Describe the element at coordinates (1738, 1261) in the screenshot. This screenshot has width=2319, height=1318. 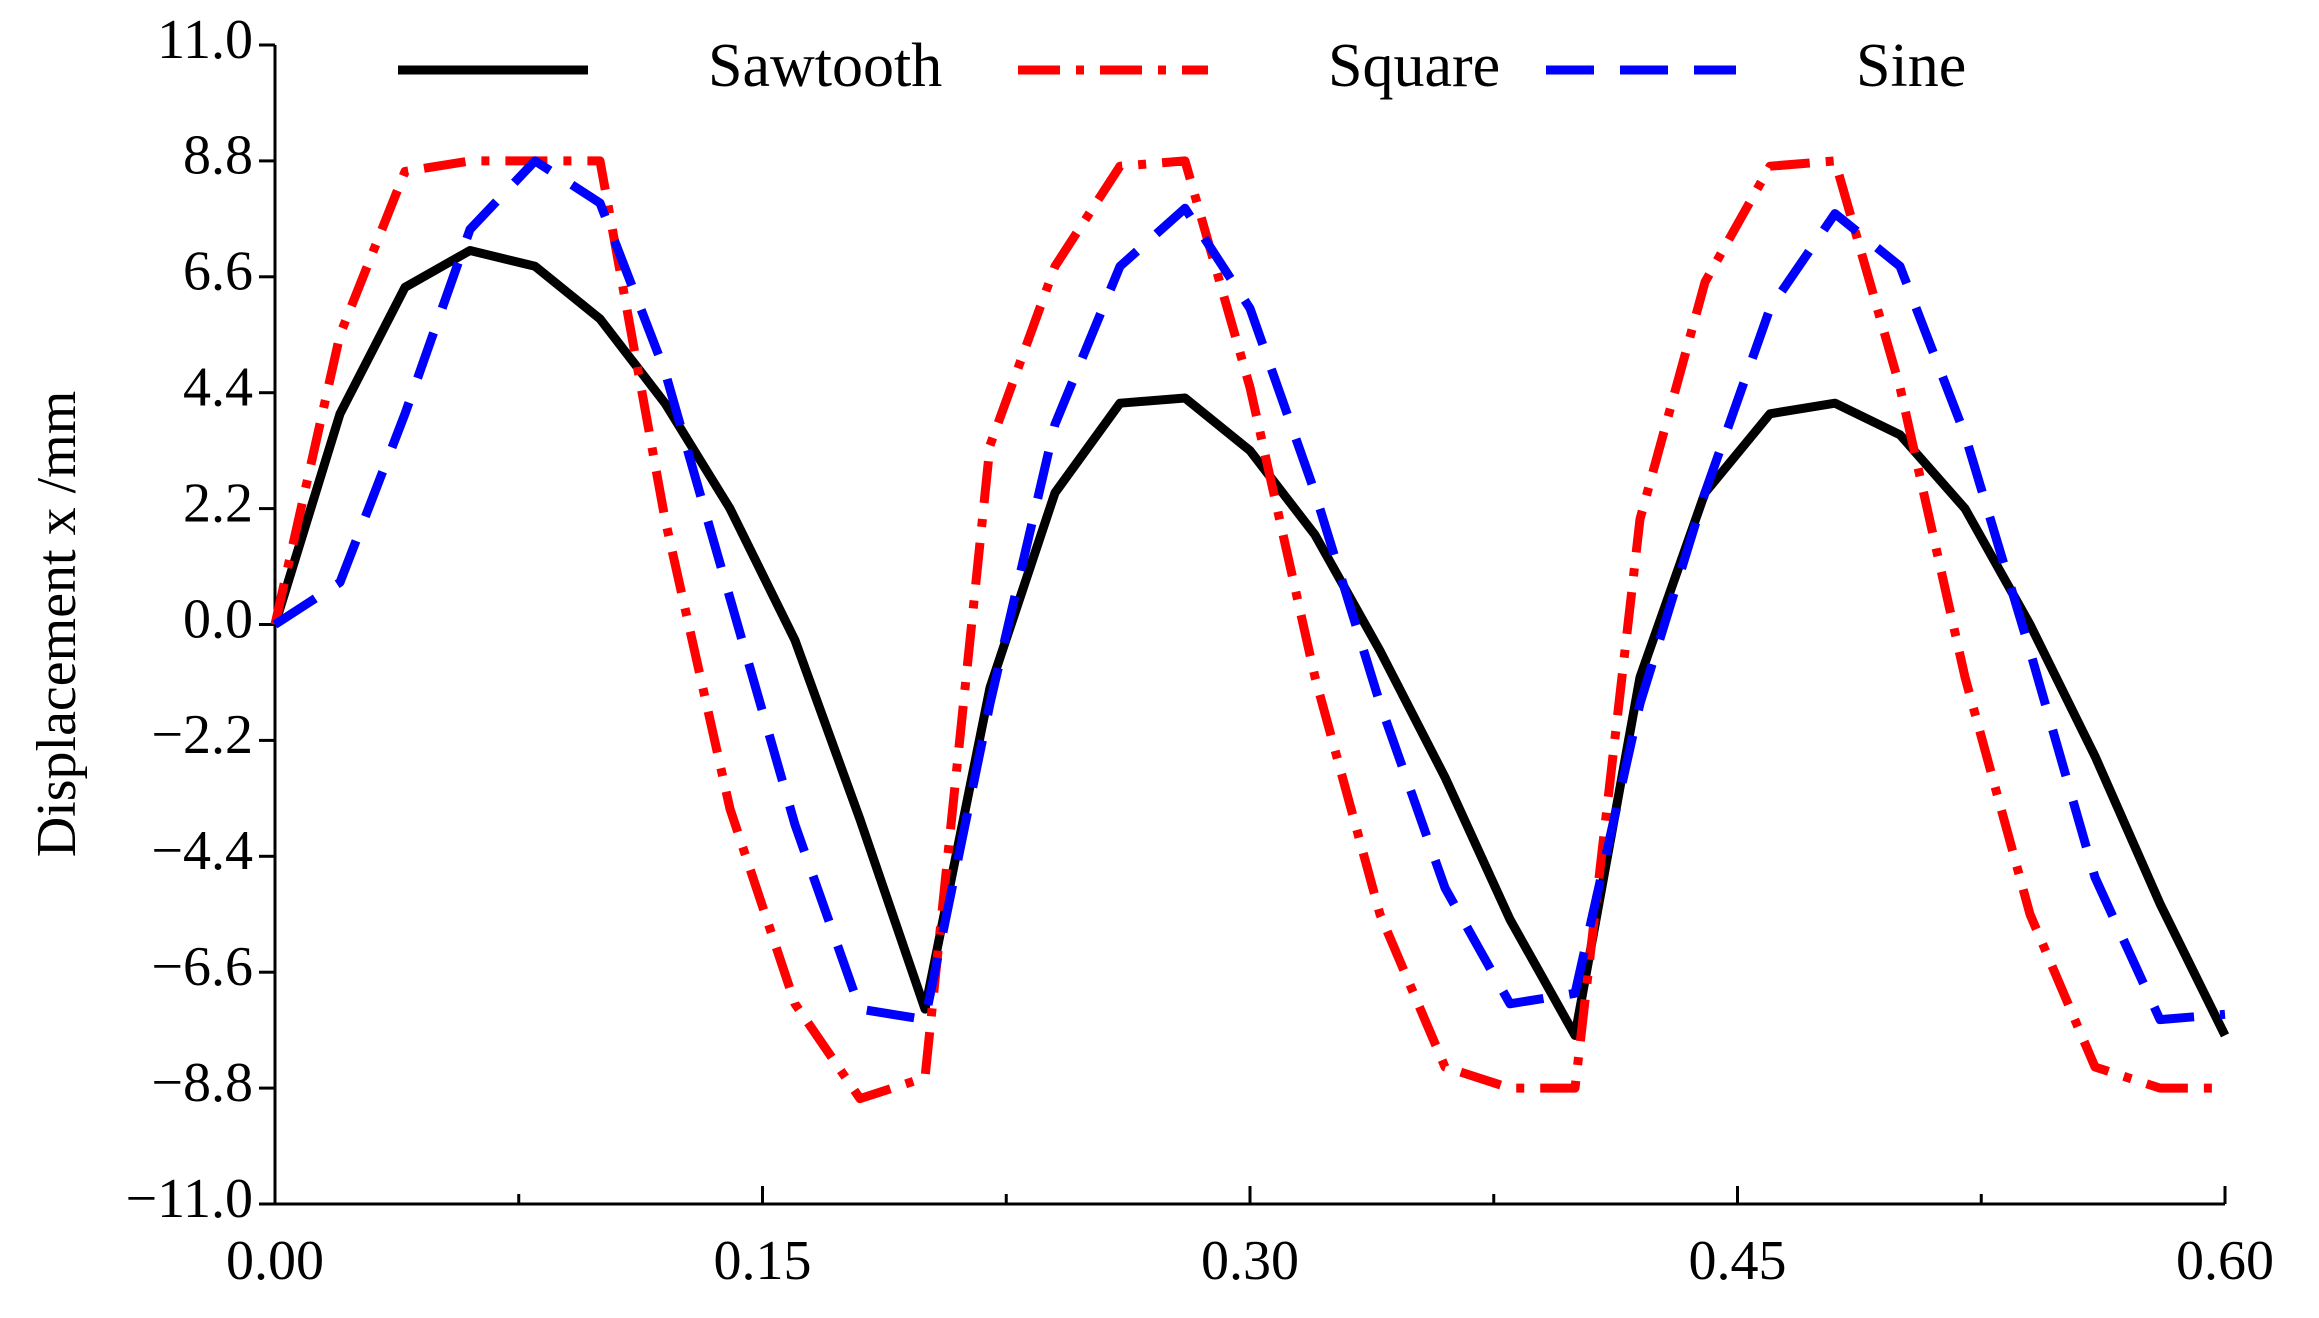
I see `x-tick-label: 0.45` at that location.